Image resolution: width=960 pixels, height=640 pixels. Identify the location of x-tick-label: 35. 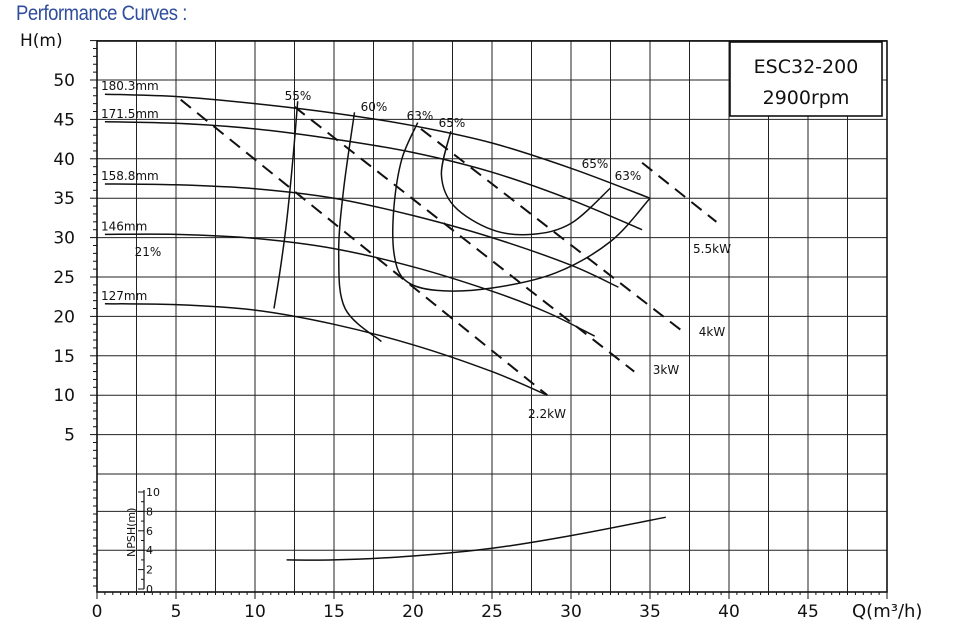
(650, 612).